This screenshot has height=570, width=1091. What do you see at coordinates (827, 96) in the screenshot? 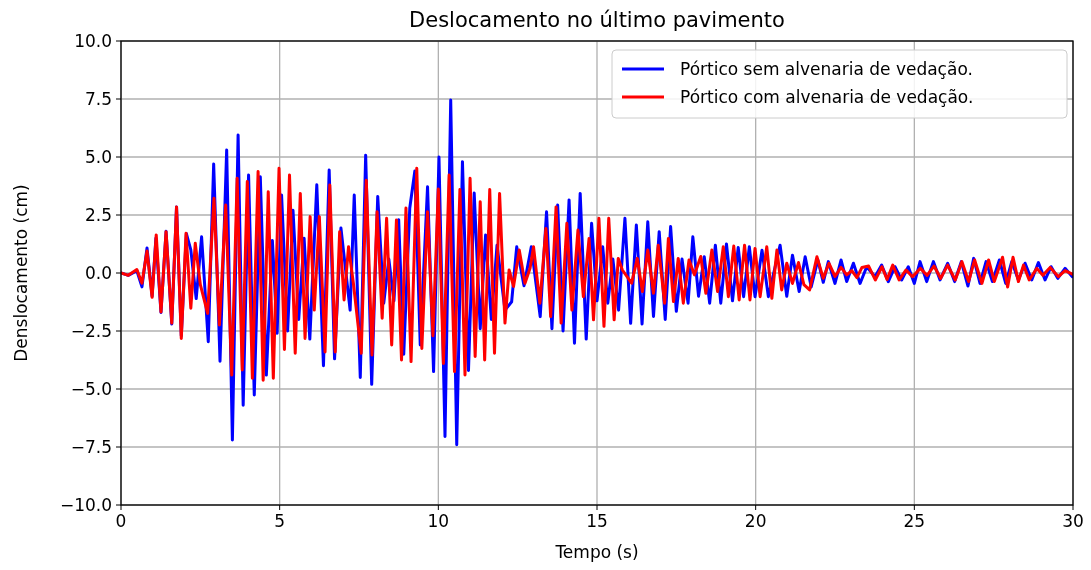
I see `legend-label: Pórtico com alvenaria de vedação.` at bounding box center [827, 96].